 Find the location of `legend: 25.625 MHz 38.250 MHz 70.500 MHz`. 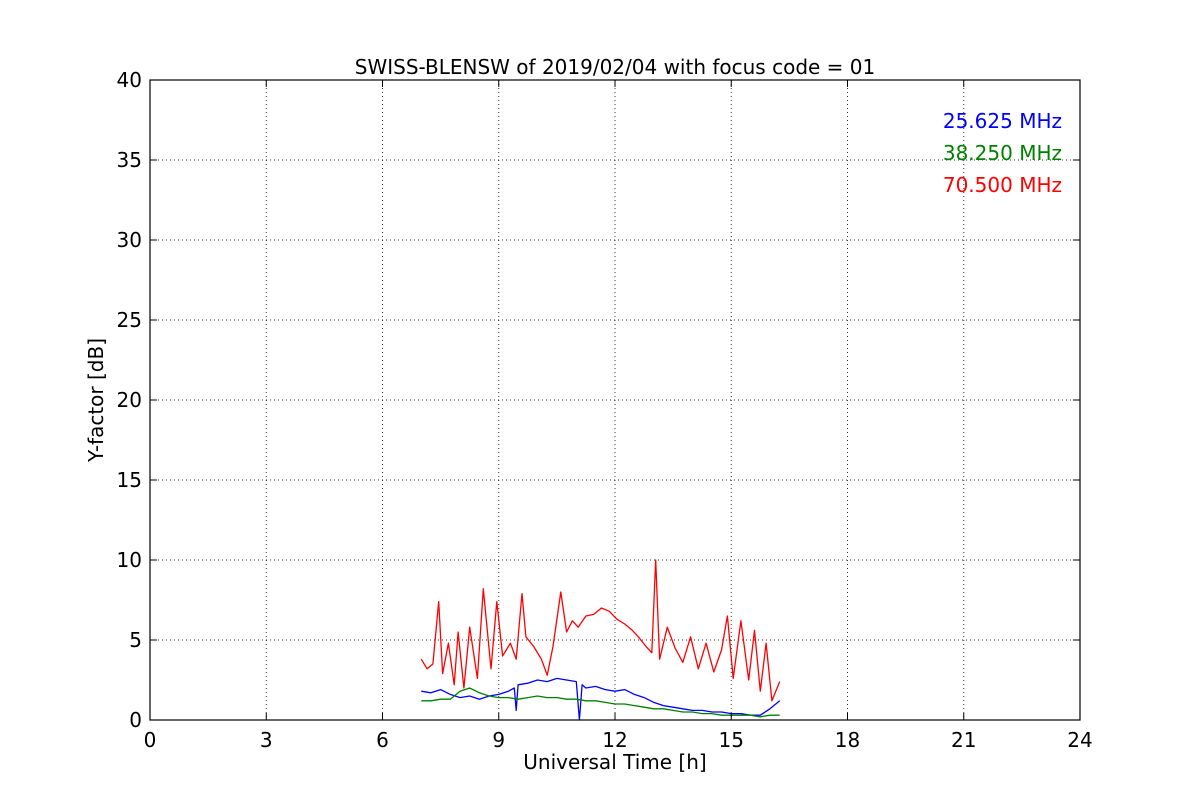

legend: 25.625 MHz 38.250 MHz 70.500 MHz is located at coordinates (1002, 153).